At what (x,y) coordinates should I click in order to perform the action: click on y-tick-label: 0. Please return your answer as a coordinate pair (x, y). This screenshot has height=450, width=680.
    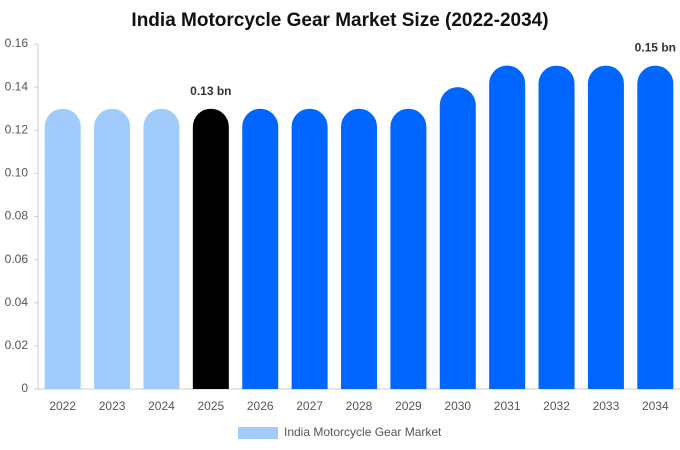
    Looking at the image, I should click on (24, 388).